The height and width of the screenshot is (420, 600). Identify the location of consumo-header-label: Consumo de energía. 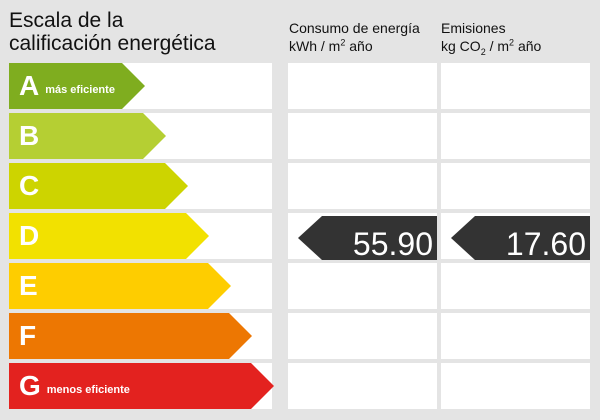
(354, 28).